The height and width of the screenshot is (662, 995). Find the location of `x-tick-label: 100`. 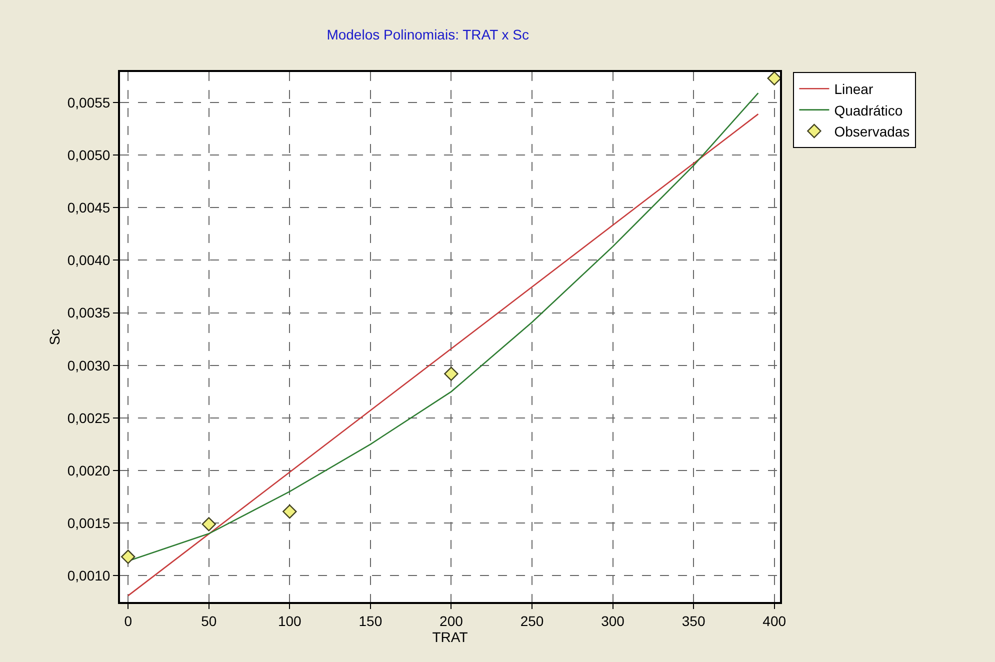

x-tick-label: 100 is located at coordinates (290, 620).